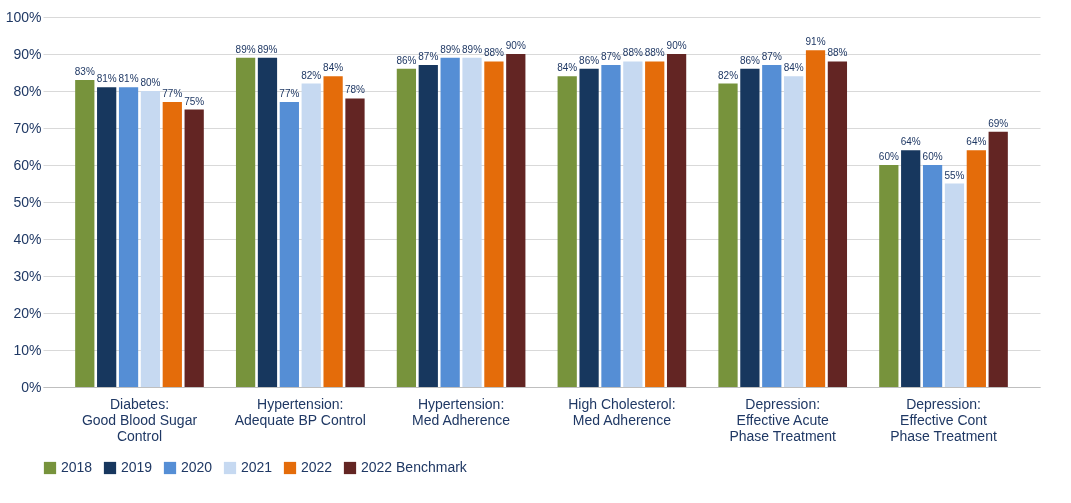 The height and width of the screenshot is (503, 1071). What do you see at coordinates (194, 101) in the screenshot?
I see `data-label: 75%` at bounding box center [194, 101].